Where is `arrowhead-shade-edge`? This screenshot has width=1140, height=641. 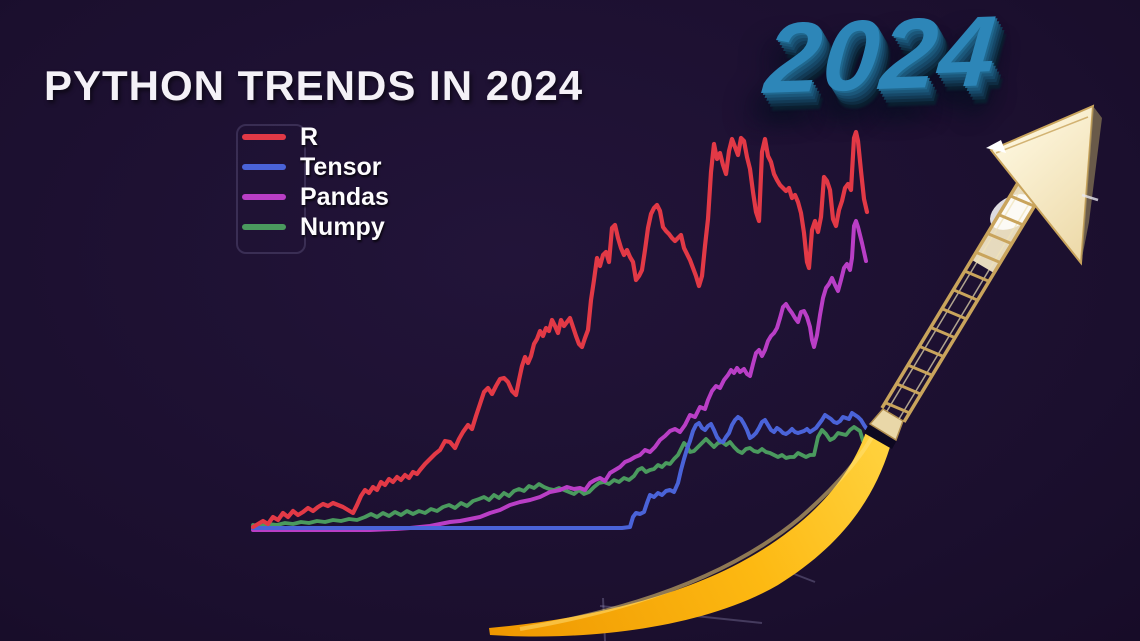
arrowhead-shade-edge is located at coordinates (1091, 184).